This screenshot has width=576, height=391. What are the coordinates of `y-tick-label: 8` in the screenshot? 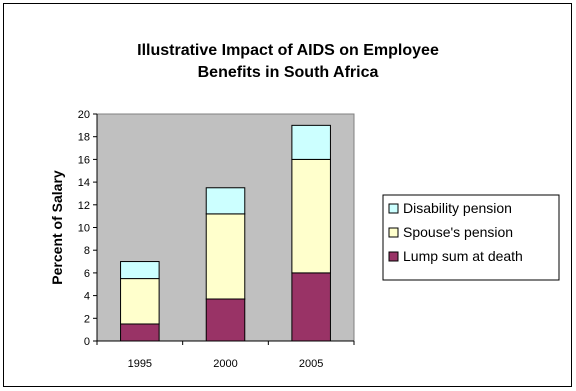 It's located at (87, 251).